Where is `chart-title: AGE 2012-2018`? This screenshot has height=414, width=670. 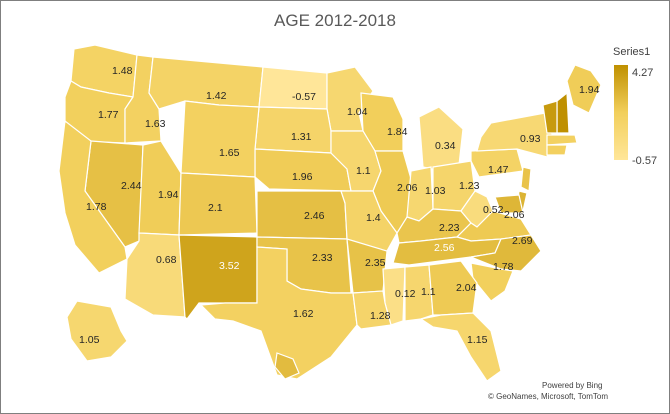
chart-title: AGE 2012-2018 is located at coordinates (335, 20).